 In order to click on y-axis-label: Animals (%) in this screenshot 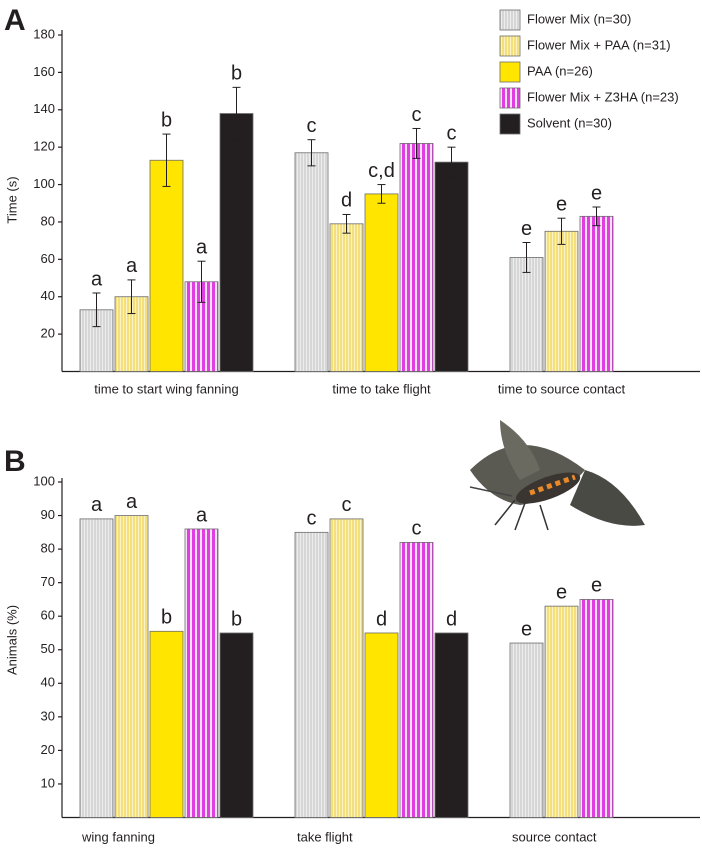, I will do `click(11, 640)`.